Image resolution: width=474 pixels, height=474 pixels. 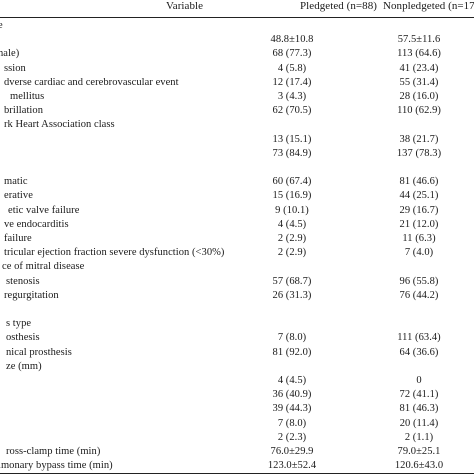 What do you see at coordinates (419, 210) in the screenshot?
I see `table-cell-nonpledgeted: 29 (16.7)` at bounding box center [419, 210].